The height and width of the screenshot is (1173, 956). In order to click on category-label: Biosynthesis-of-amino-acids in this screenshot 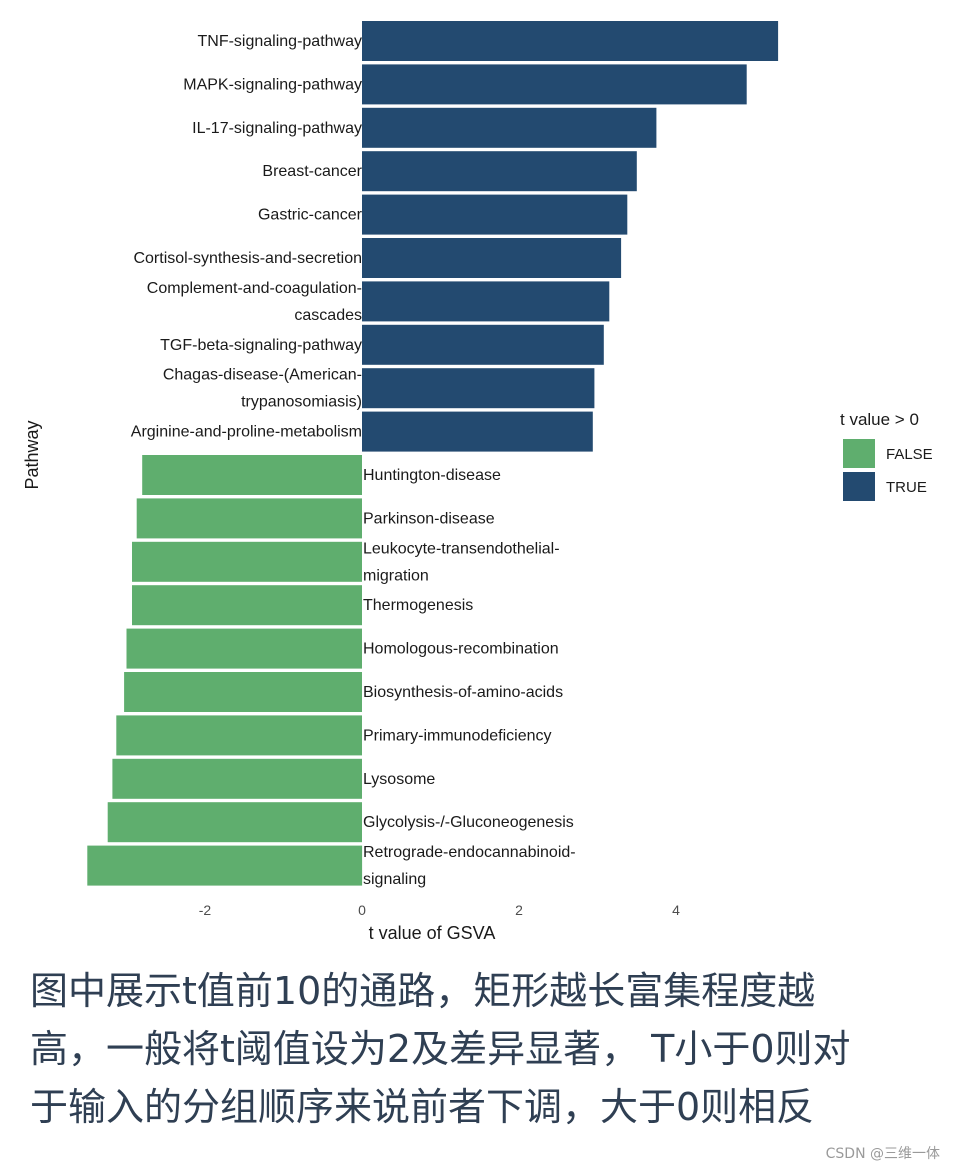, I will do `click(463, 692)`.